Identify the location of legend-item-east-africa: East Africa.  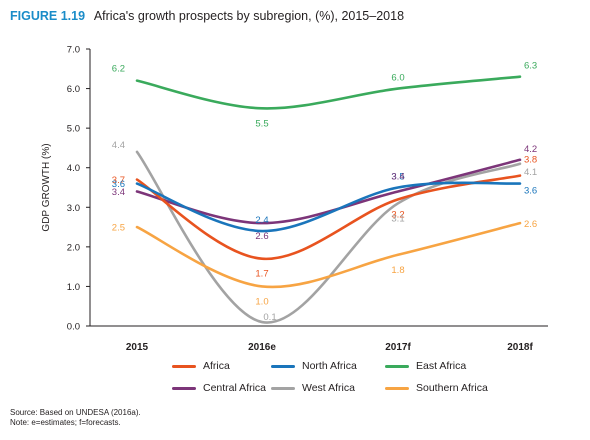
(425, 366).